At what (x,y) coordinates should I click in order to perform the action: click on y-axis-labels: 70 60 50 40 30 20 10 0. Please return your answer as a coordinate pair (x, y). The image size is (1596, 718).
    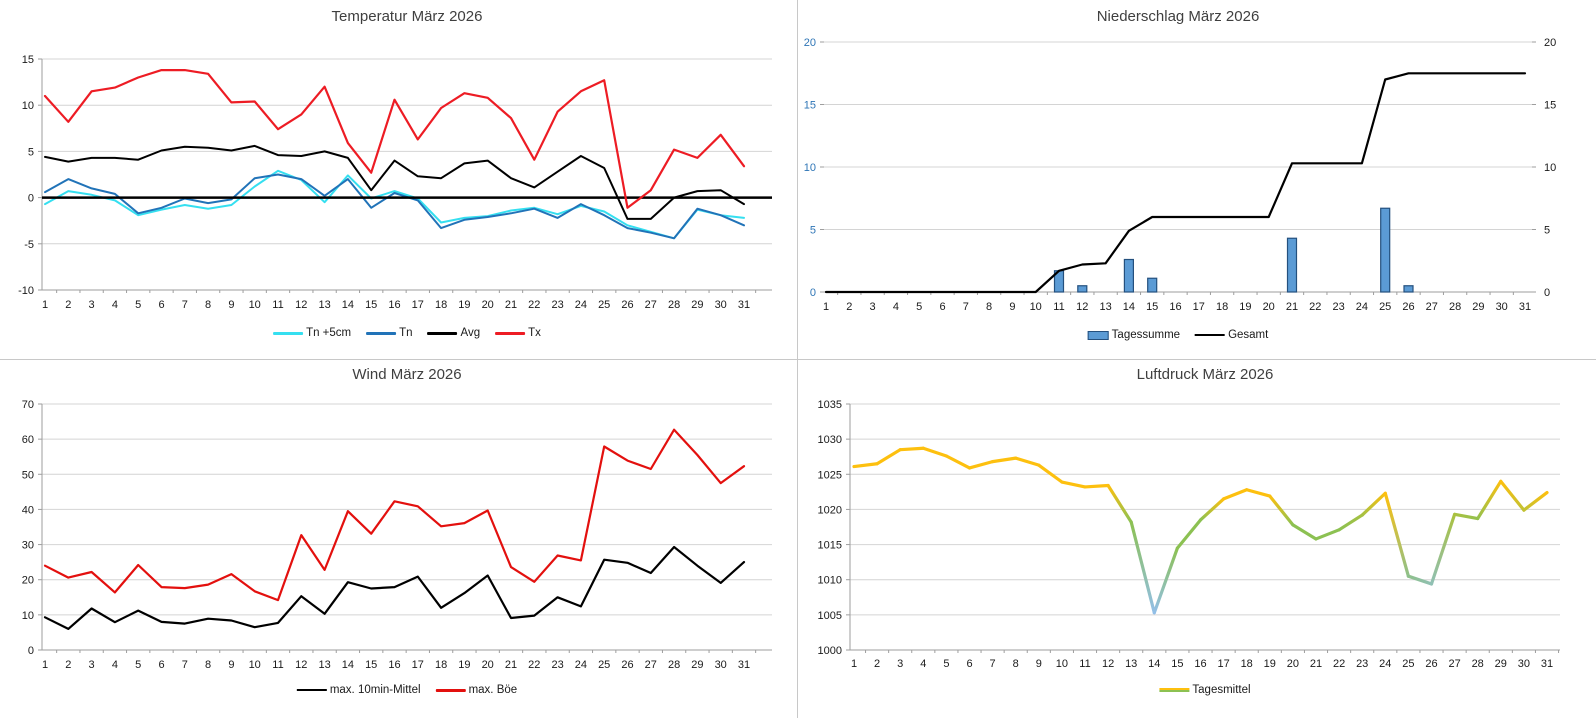
    Looking at the image, I should click on (28, 528).